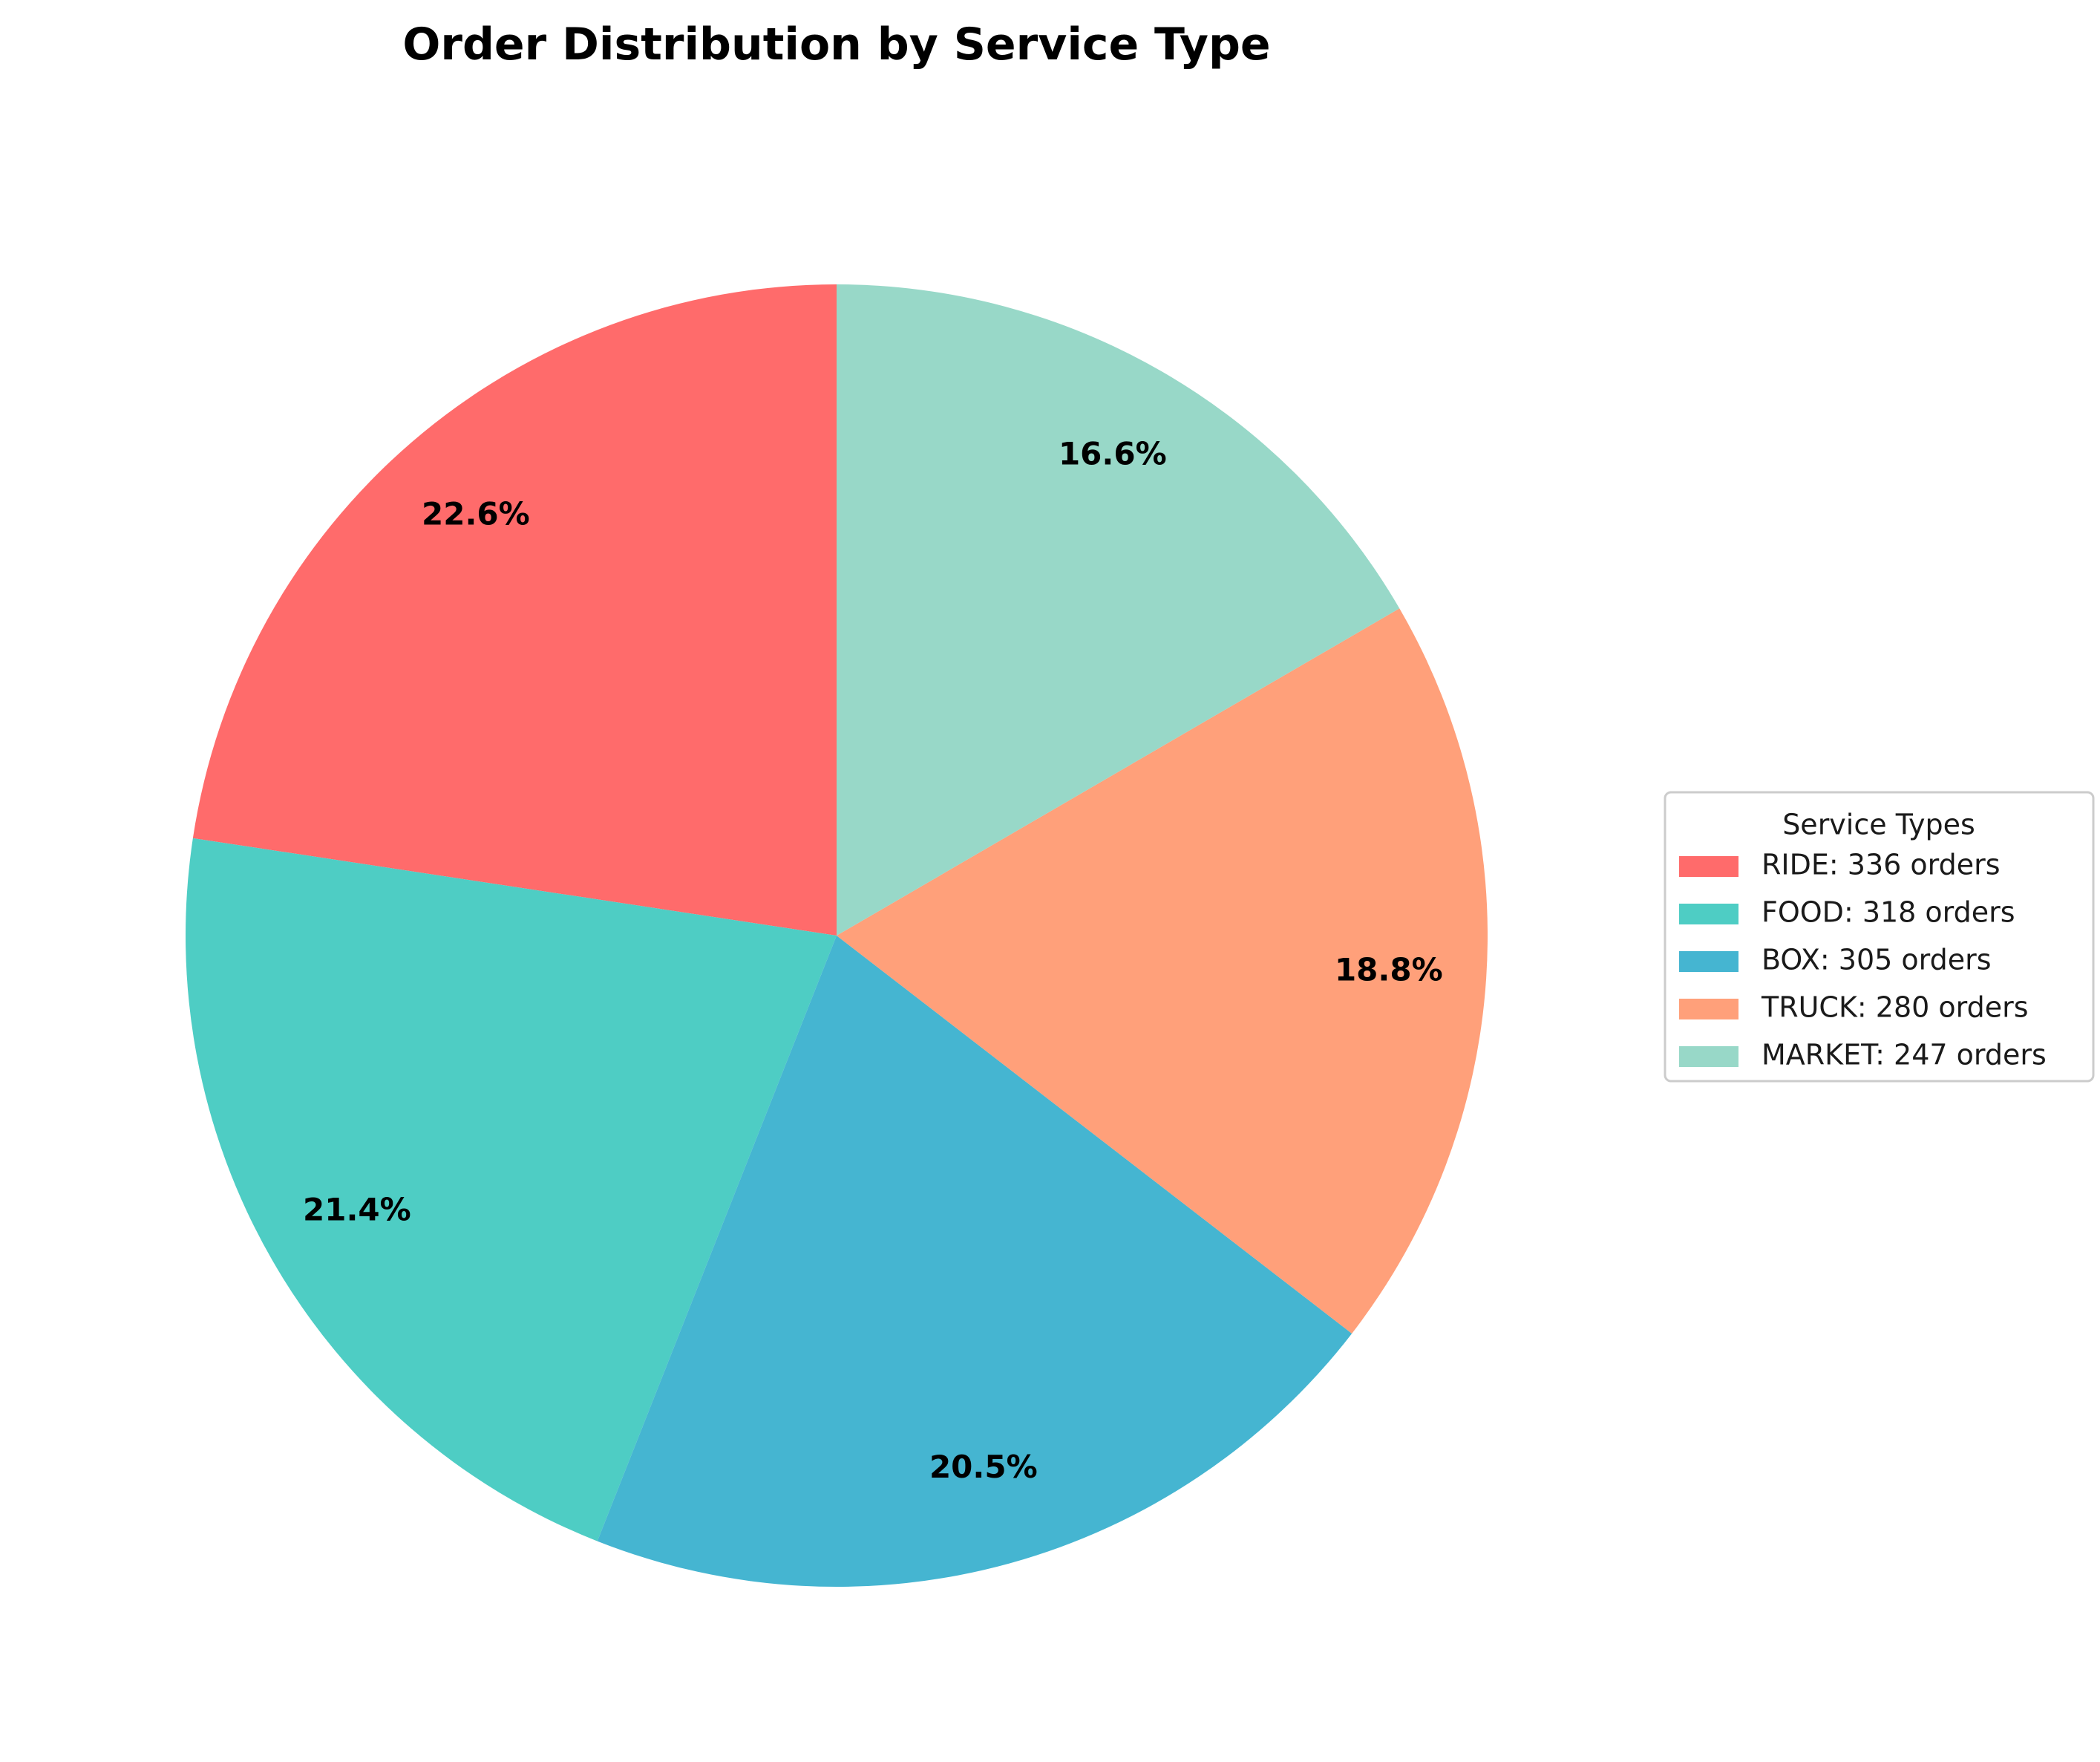 The width and height of the screenshot is (2100, 1762). I want to click on pie-label-food: 21.4%, so click(357, 1209).